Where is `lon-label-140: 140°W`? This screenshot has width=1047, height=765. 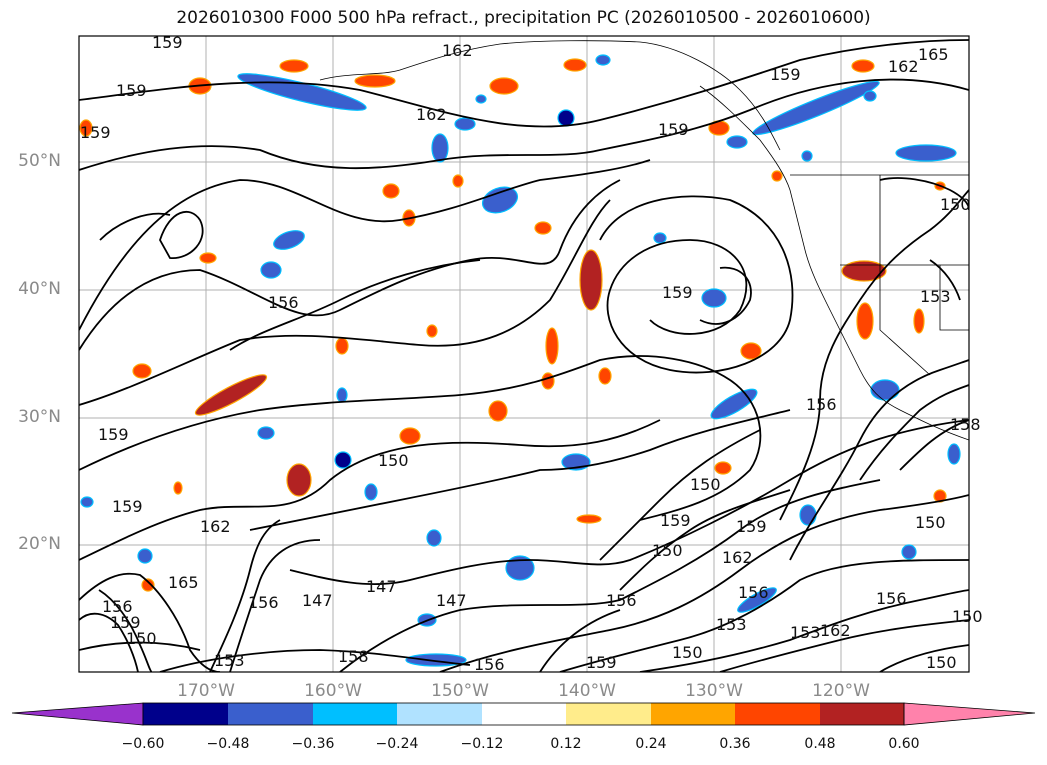 lon-label-140: 140°W is located at coordinates (587, 691).